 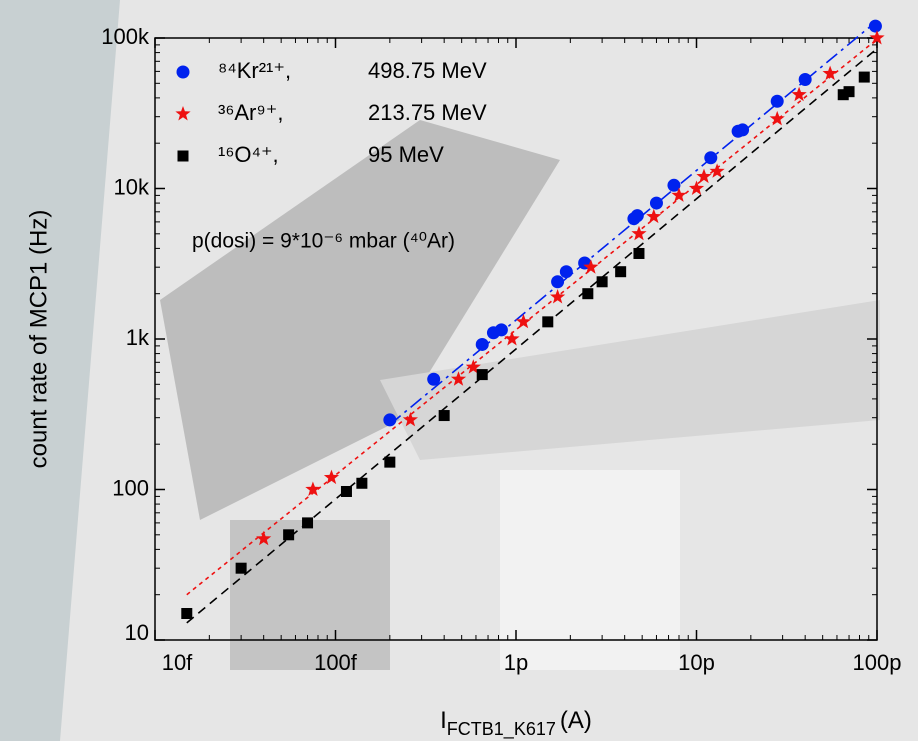 I want to click on legend-label: ¹⁶O⁴⁺,, so click(x=248, y=154).